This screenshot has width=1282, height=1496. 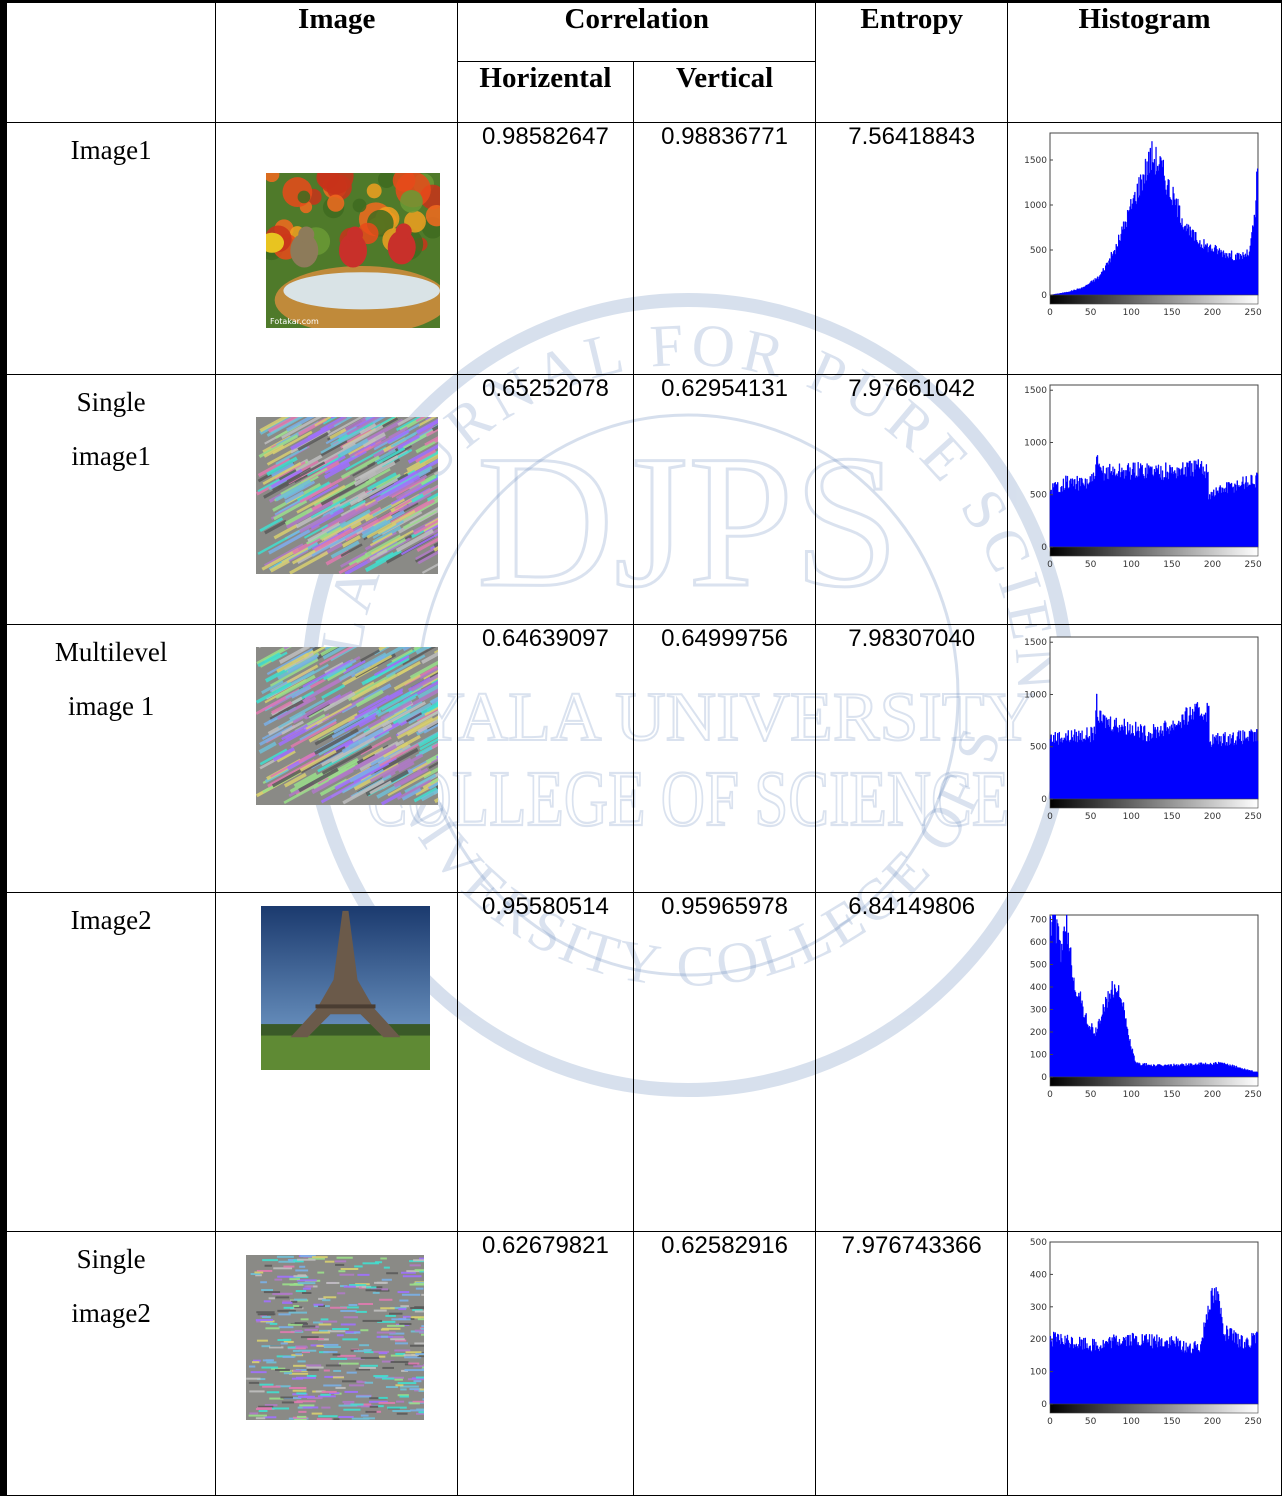 What do you see at coordinates (724, 759) in the screenshot?
I see `vertical-correlation-value: 0.64999756` at bounding box center [724, 759].